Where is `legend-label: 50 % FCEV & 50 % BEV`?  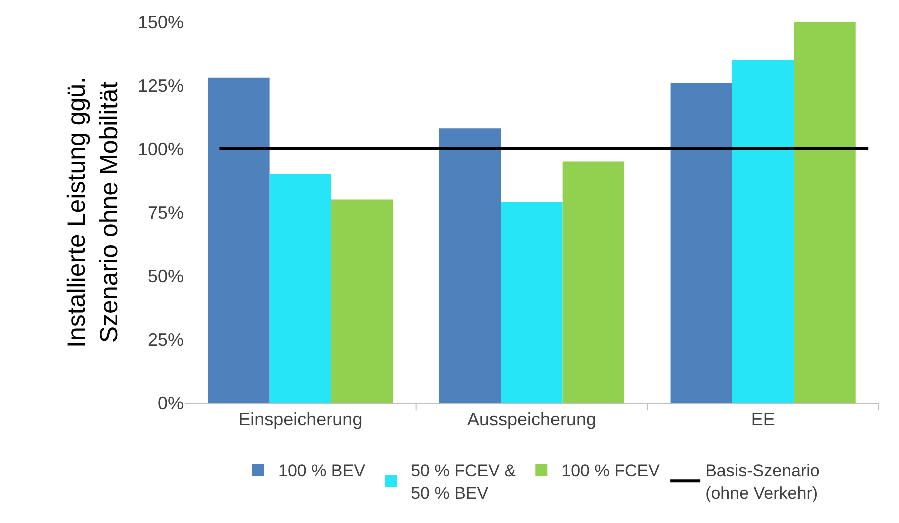
legend-label: 50 % FCEV & 50 % BEV is located at coordinates (464, 482).